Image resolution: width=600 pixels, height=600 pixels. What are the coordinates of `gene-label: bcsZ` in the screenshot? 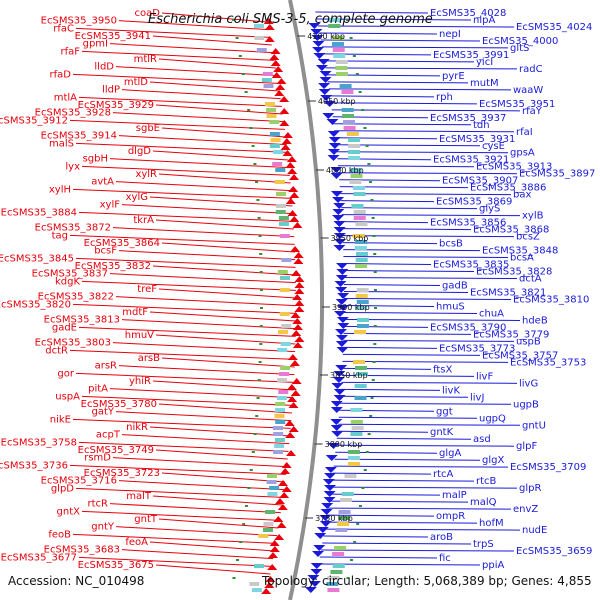 It's located at (528, 237).